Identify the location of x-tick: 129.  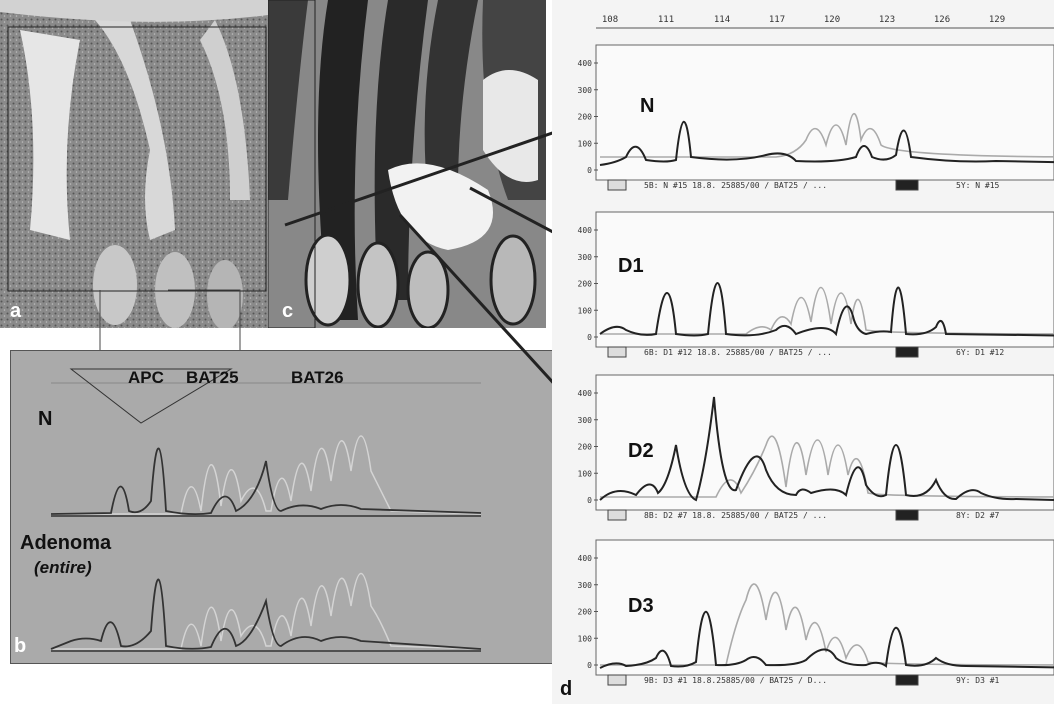
(997, 20).